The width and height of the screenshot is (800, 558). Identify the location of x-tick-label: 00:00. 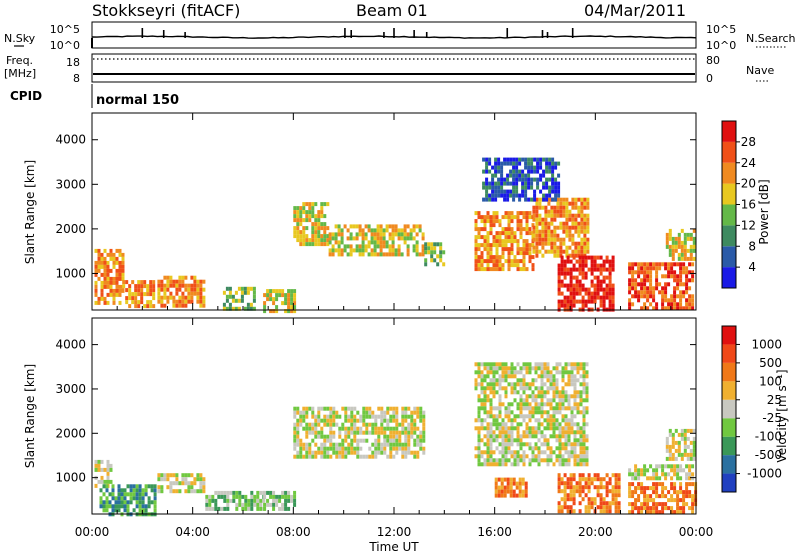
(92, 532).